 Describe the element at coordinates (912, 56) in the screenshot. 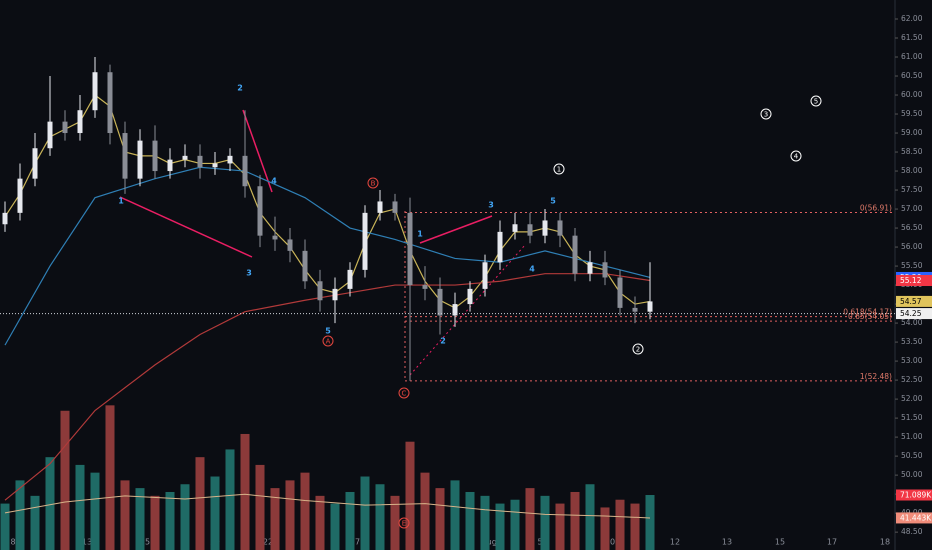

I see `y-tick-label: 61.00` at that location.